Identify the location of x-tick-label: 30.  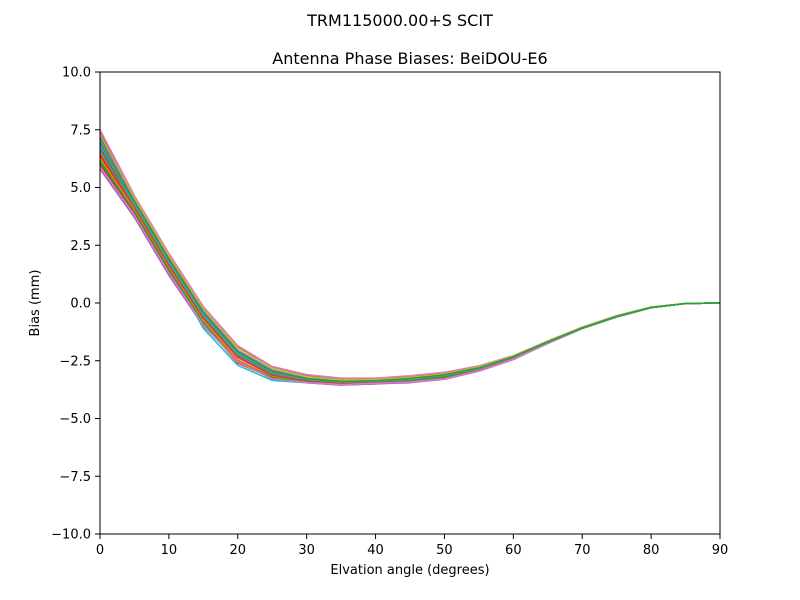
(306, 550).